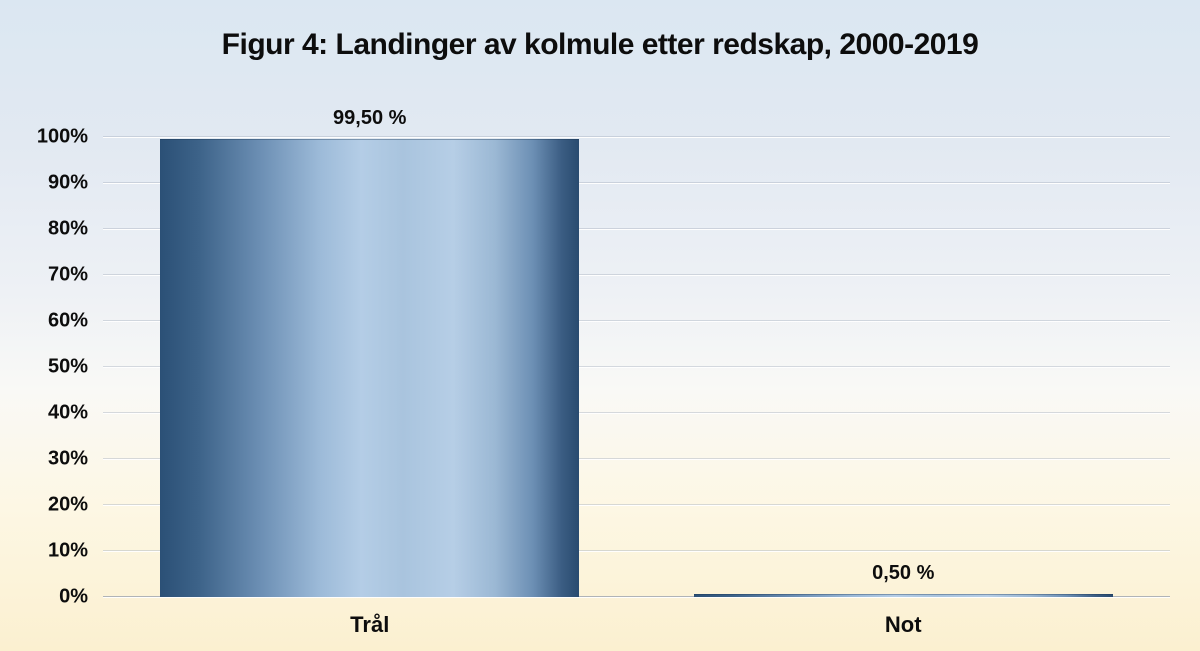  Describe the element at coordinates (370, 624) in the screenshot. I see `x-axis-category-label: Trål` at that location.